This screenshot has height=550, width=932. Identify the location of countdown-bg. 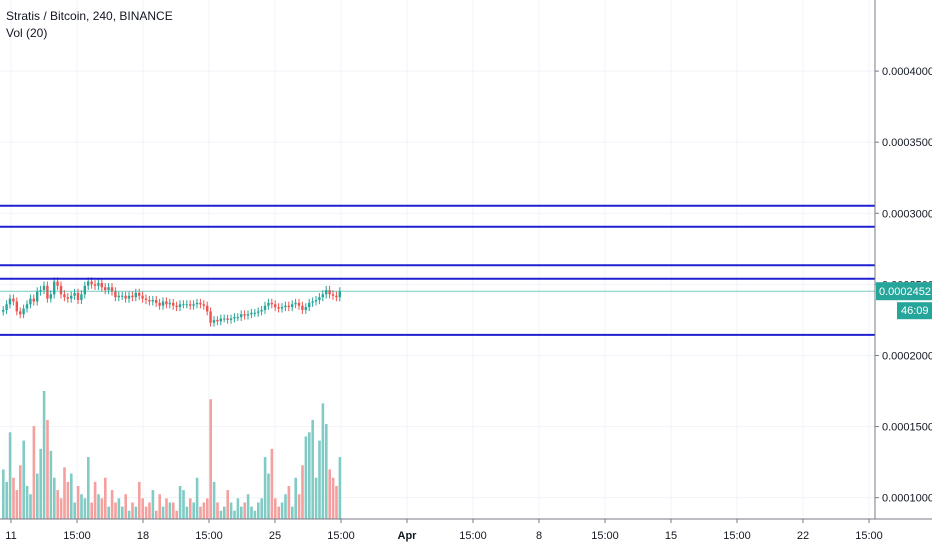
(914, 311).